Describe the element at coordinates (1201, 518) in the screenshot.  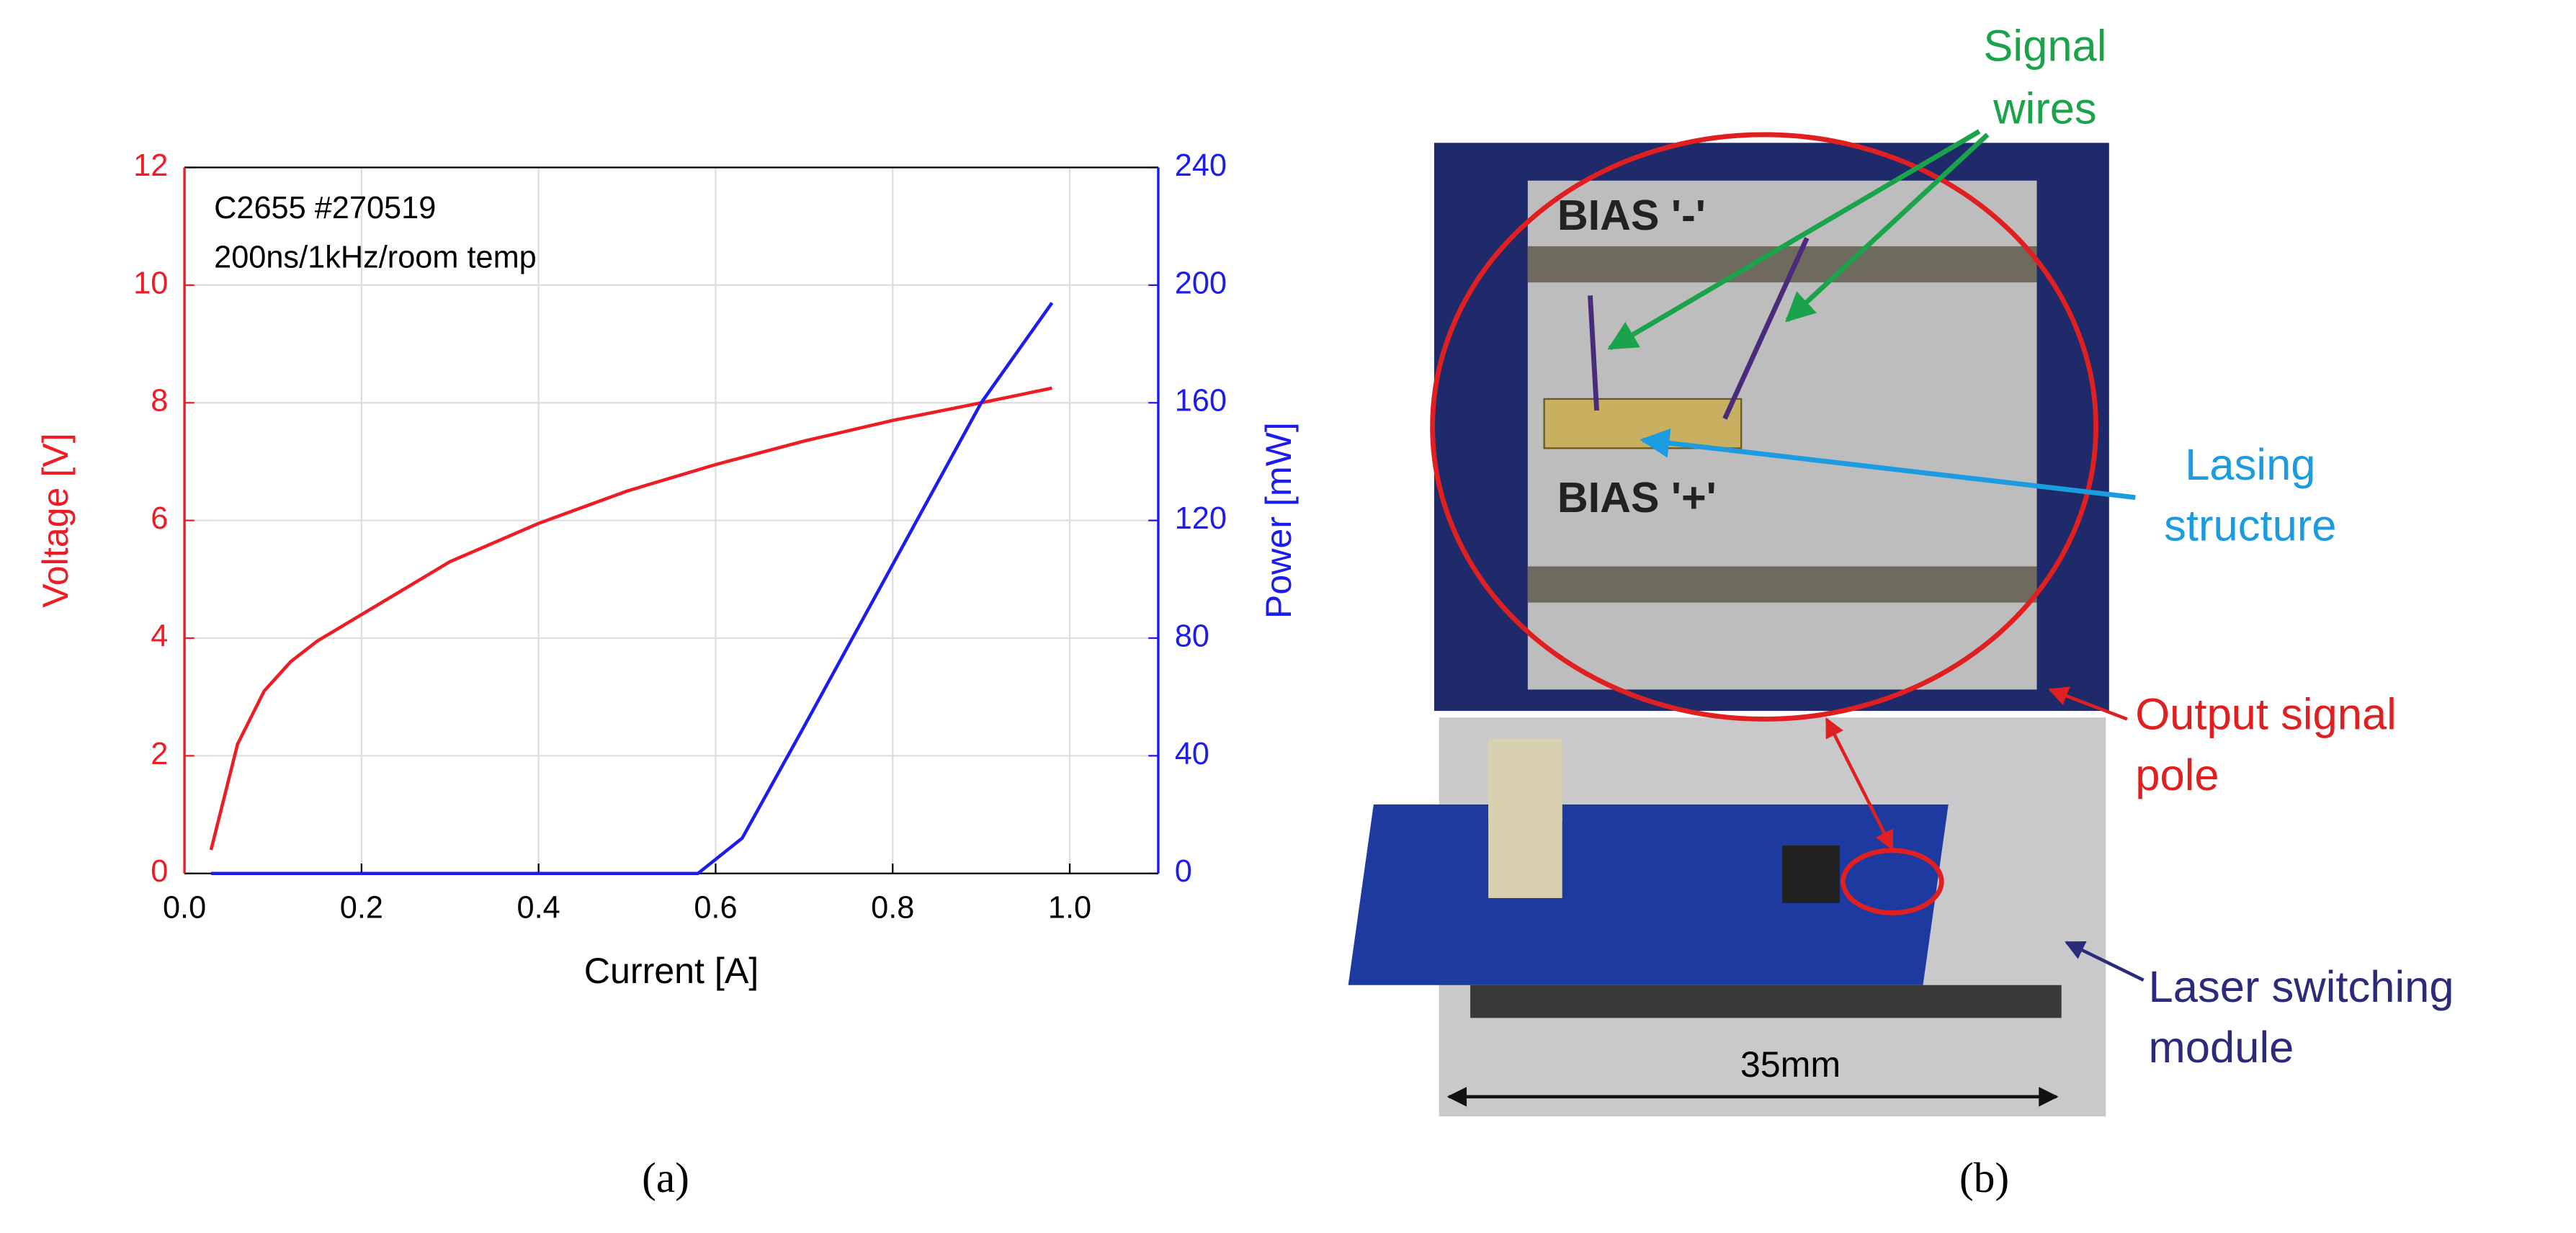
I see `y2-tick-label: 120` at that location.